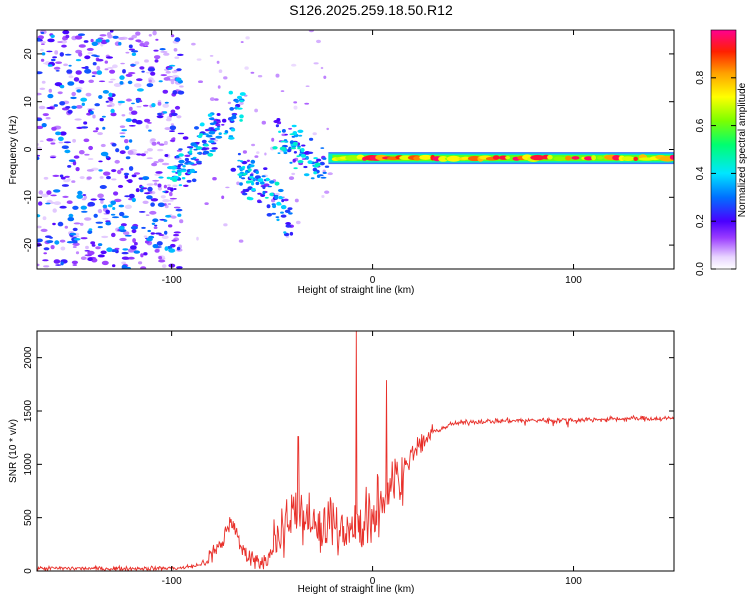 The width and height of the screenshot is (750, 600). I want to click on snr-ytick-label: 500, so click(28, 517).